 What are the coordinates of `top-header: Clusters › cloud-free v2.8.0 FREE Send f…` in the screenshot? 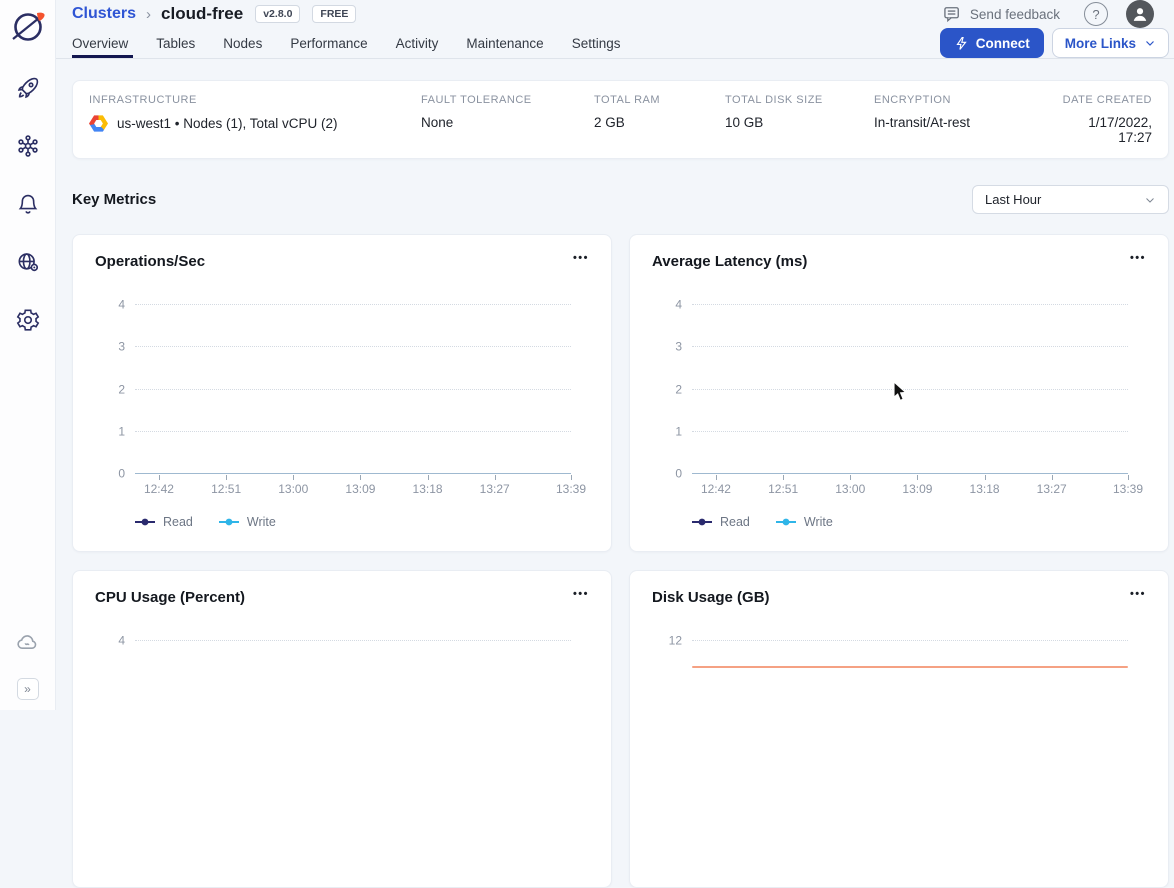 It's located at (615, 14).